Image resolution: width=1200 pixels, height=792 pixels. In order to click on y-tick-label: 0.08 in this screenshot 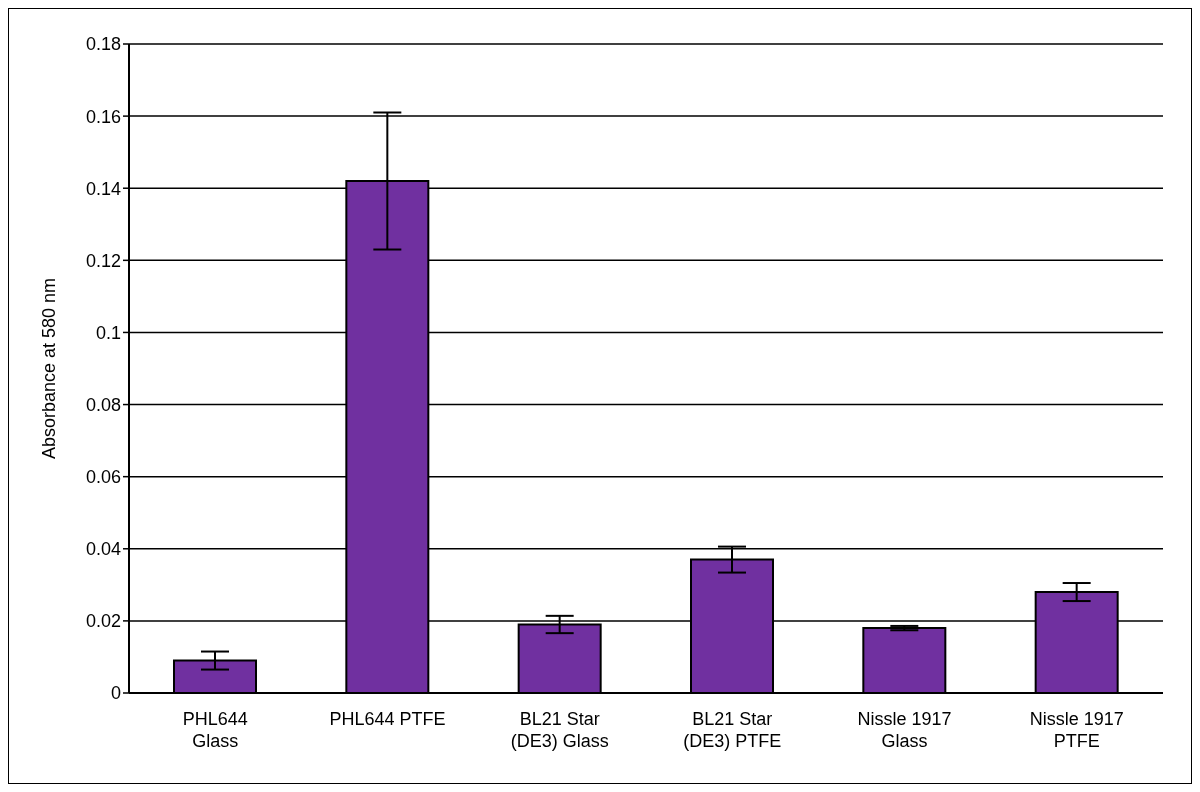, I will do `click(103, 404)`.